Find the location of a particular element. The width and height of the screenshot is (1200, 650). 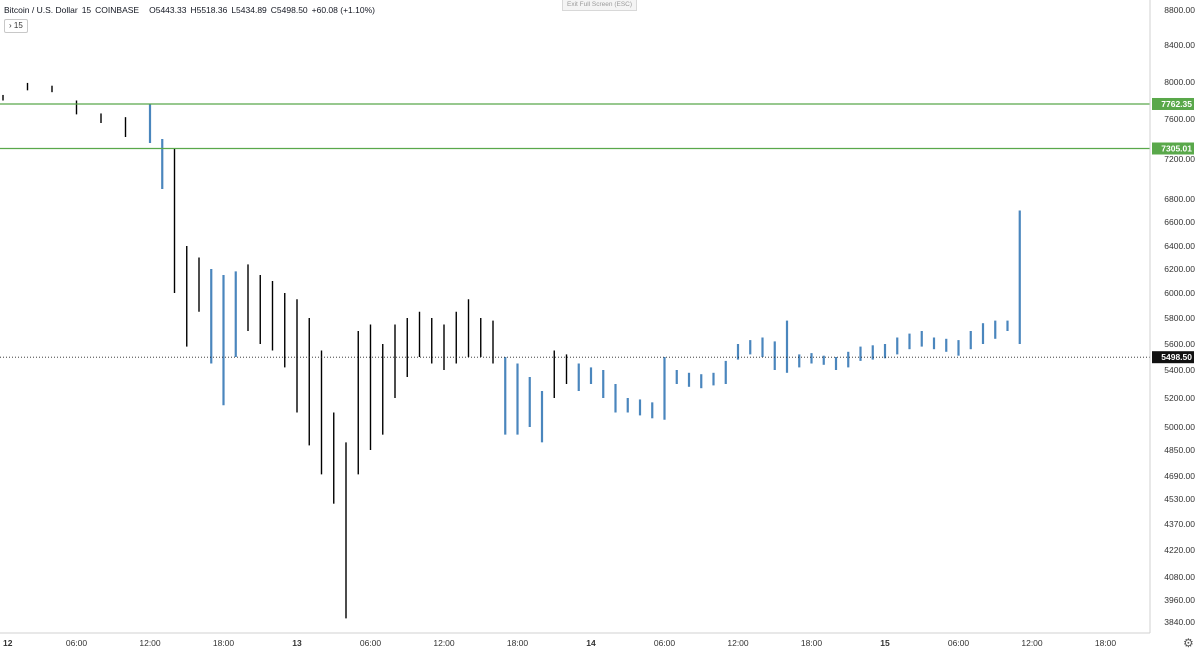

interval-toggle-button: › 15 is located at coordinates (16, 26).